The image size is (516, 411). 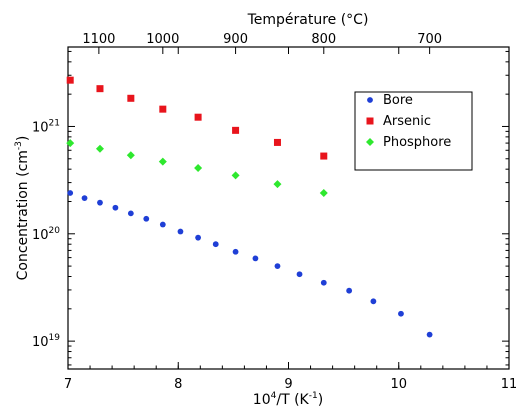 What do you see at coordinates (98, 39) in the screenshot?
I see `top-tick-label: 1100` at bounding box center [98, 39].